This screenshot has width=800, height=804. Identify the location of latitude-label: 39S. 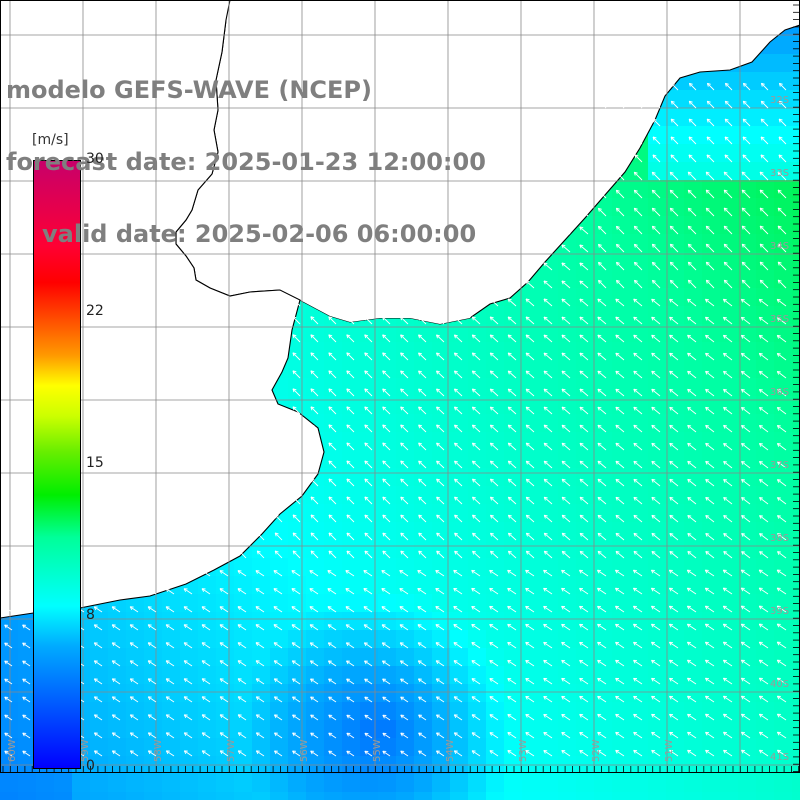
(779, 611).